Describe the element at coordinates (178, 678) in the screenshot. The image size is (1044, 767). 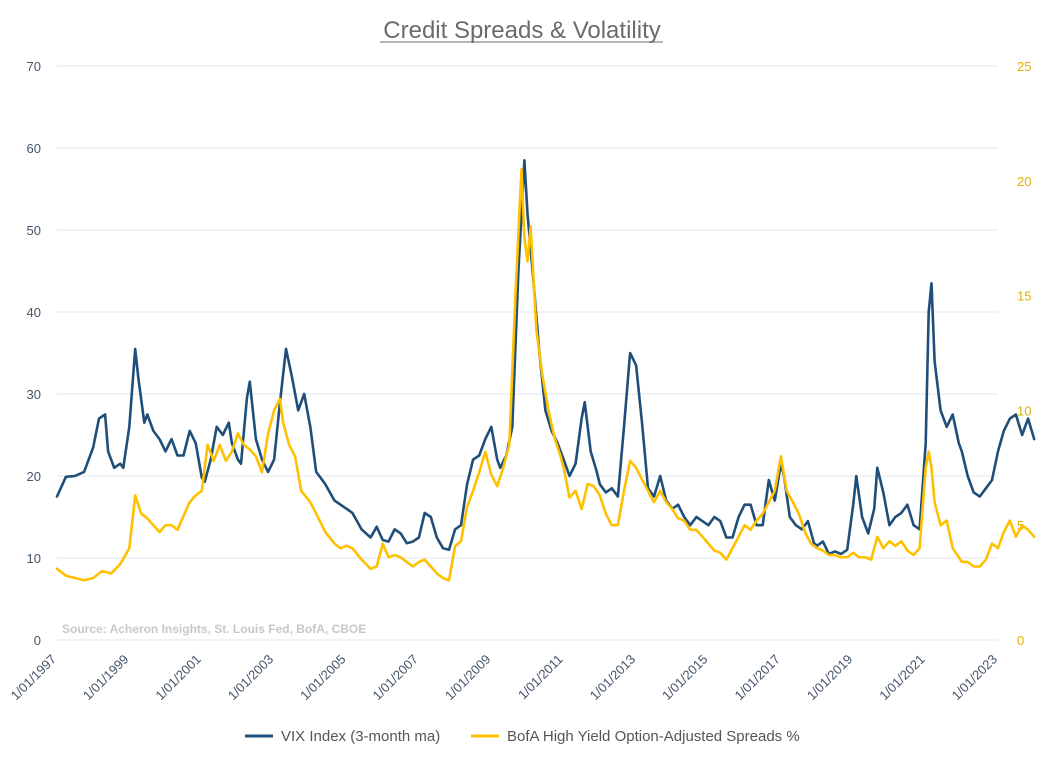
I see `x-tick-label: 1/01/2001` at that location.